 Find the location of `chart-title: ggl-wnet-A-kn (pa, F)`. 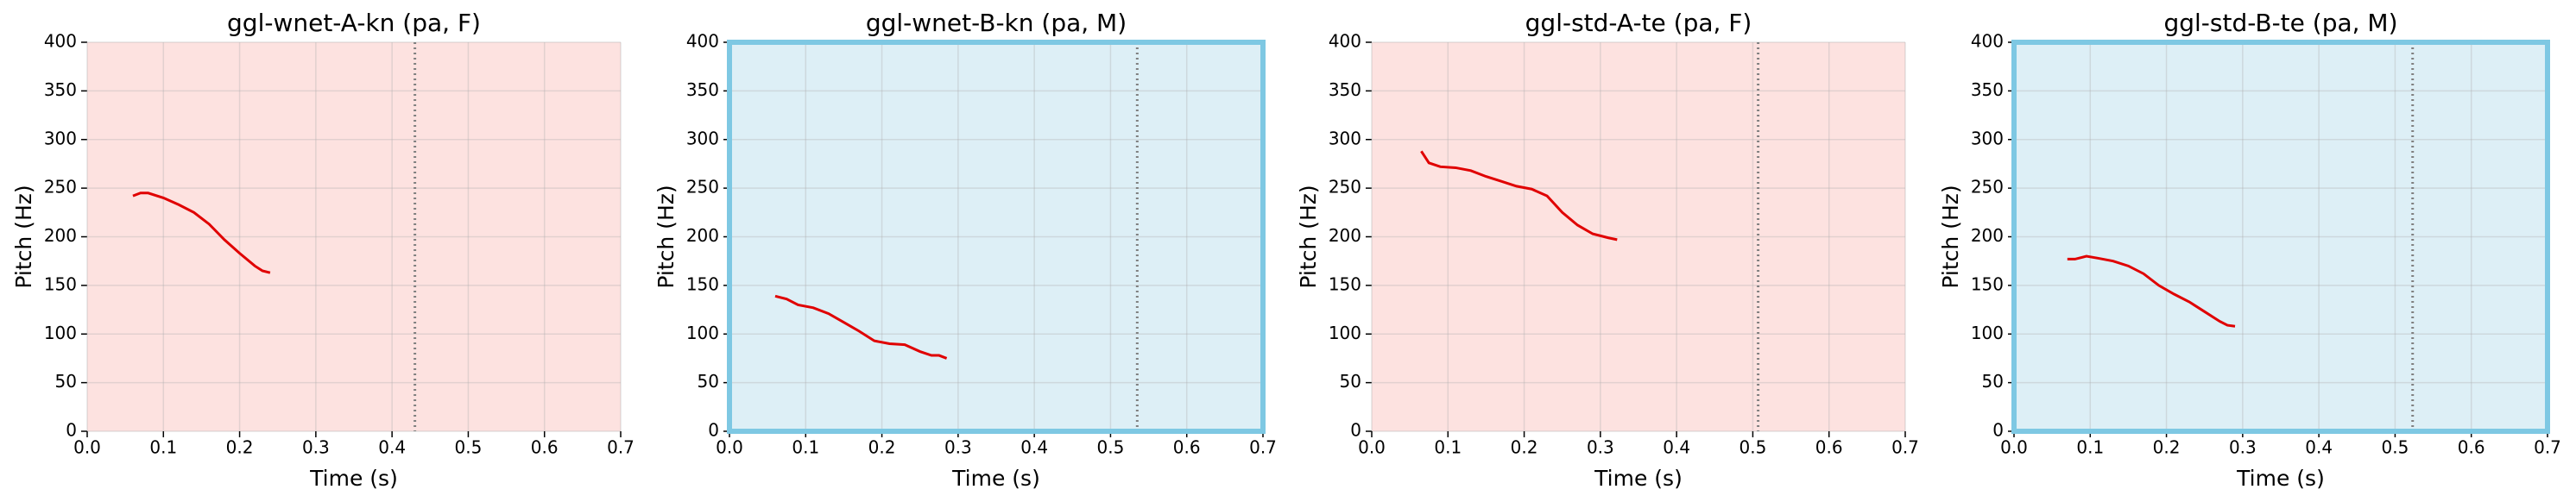

chart-title: ggl-wnet-A-kn (pa, F) is located at coordinates (354, 23).